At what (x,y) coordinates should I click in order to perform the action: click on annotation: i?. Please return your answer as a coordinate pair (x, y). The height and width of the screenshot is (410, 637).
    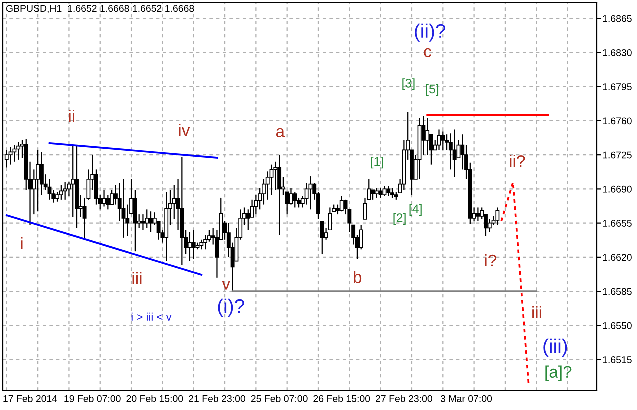
    Looking at the image, I should click on (491, 260).